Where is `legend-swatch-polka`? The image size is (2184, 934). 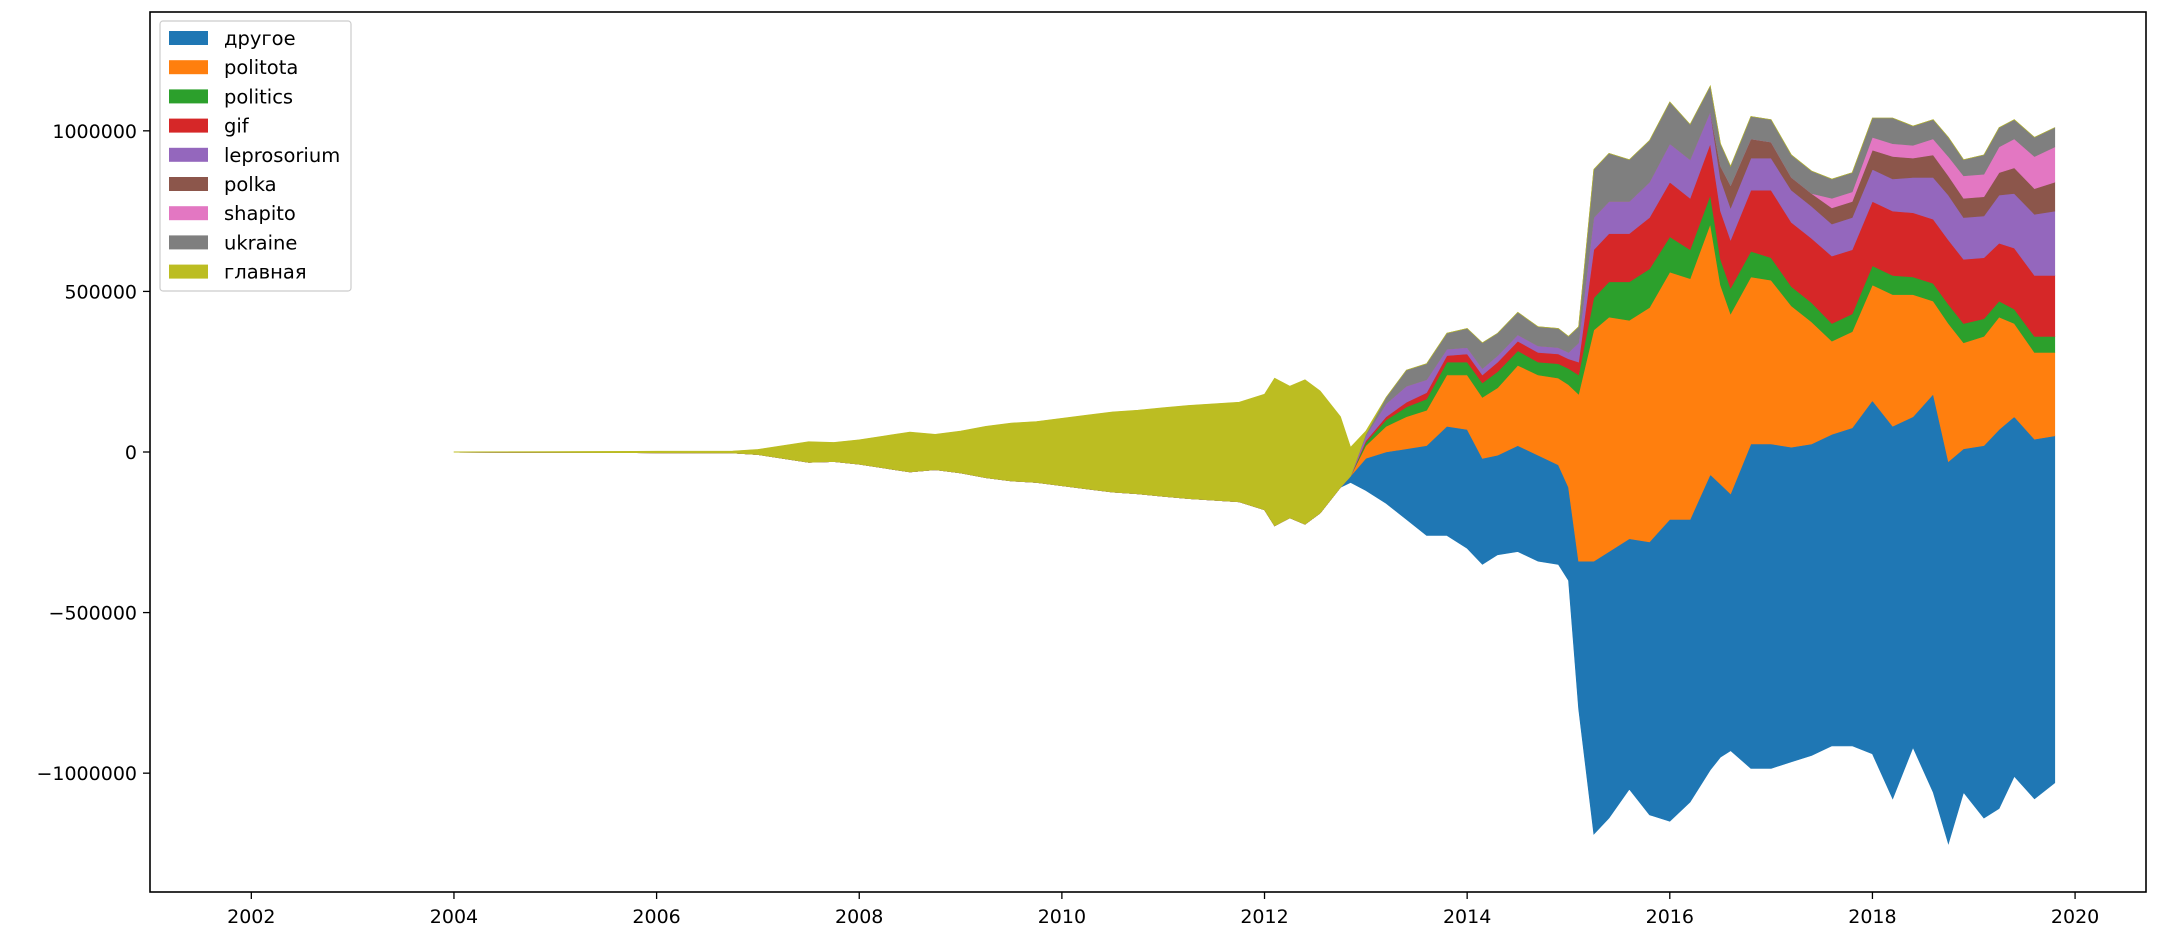 legend-swatch-polka is located at coordinates (188, 184).